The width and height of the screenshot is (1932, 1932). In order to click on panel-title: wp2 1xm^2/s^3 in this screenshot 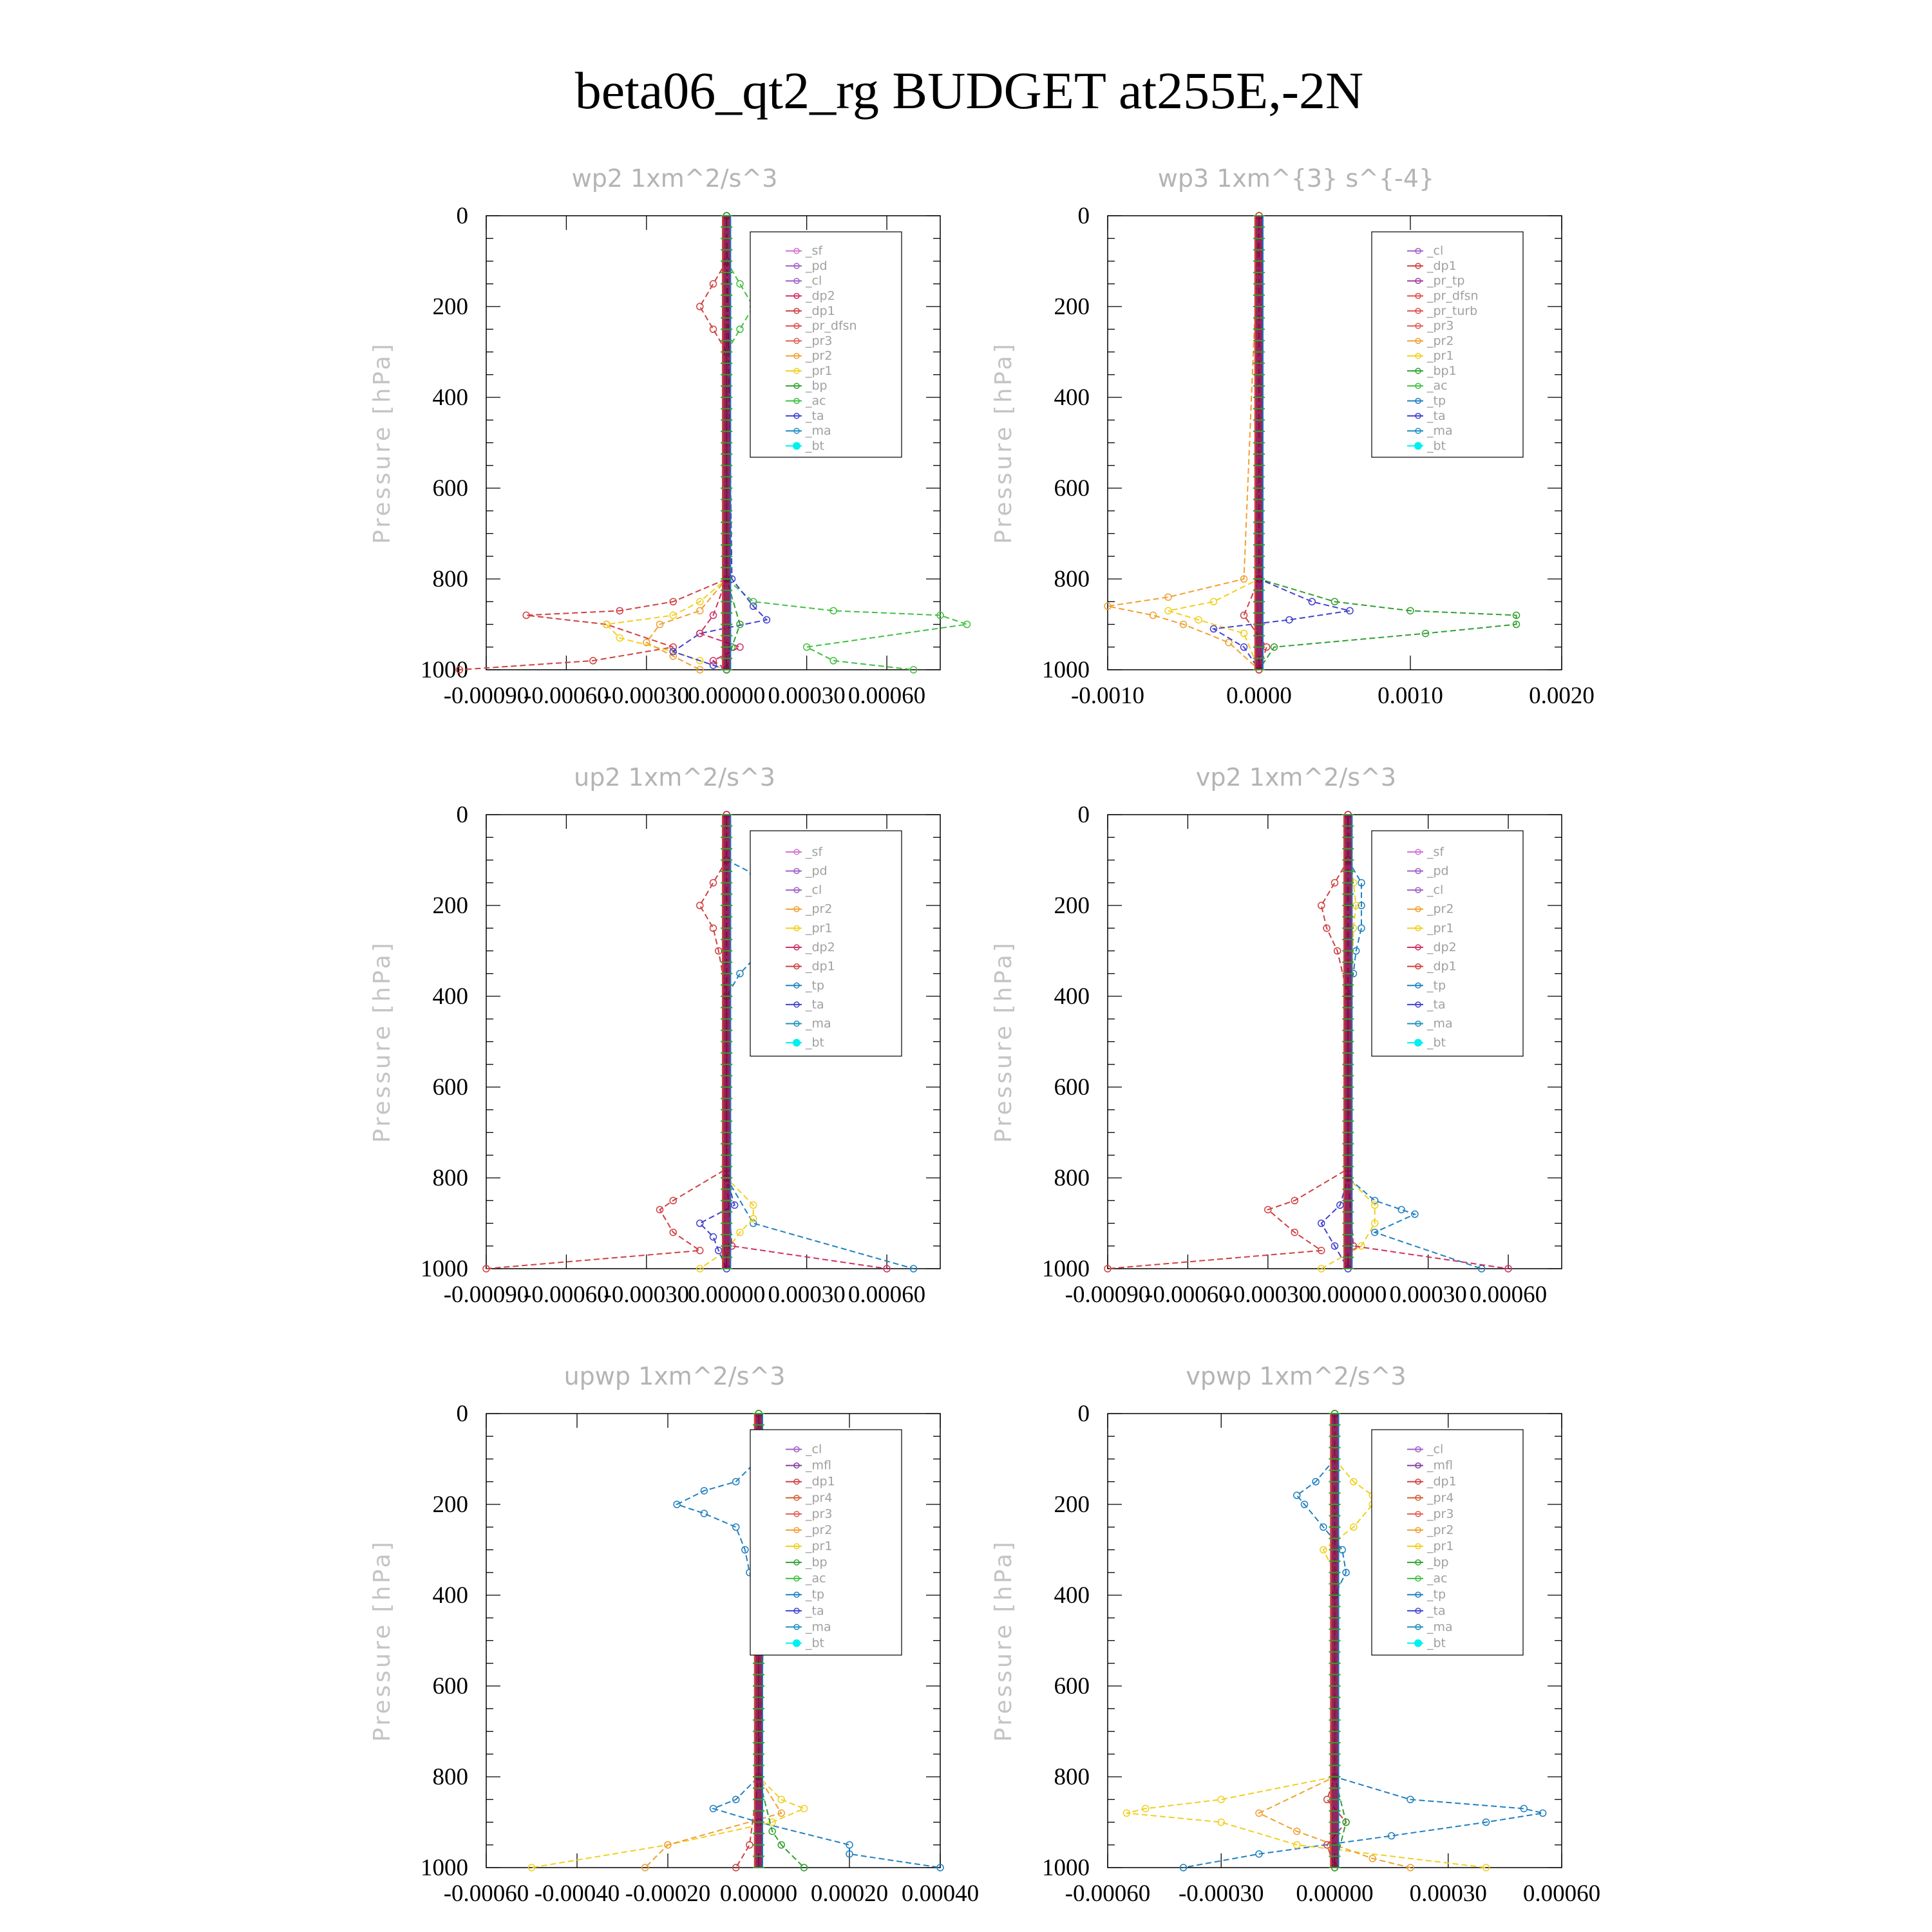, I will do `click(675, 178)`.